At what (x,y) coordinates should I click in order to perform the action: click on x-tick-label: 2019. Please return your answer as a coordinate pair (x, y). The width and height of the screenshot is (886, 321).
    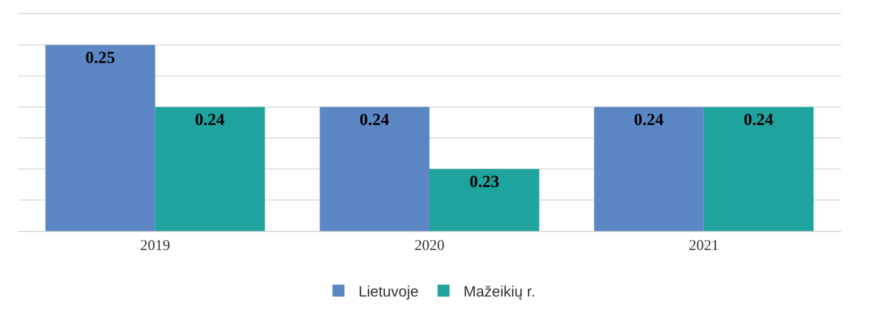
    Looking at the image, I should click on (155, 246).